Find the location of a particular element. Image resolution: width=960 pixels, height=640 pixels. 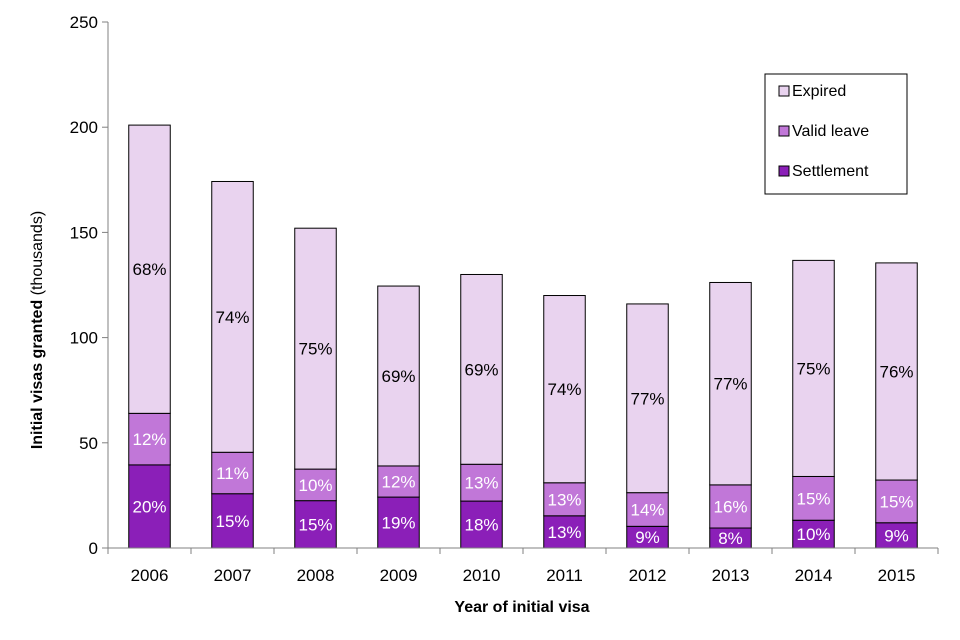

y-tick-label: 100 is located at coordinates (84, 338).